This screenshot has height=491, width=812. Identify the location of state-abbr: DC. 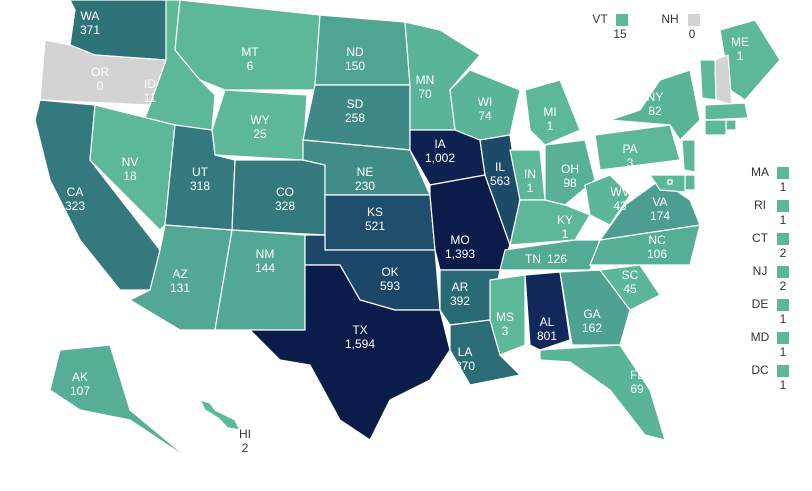
(760, 370).